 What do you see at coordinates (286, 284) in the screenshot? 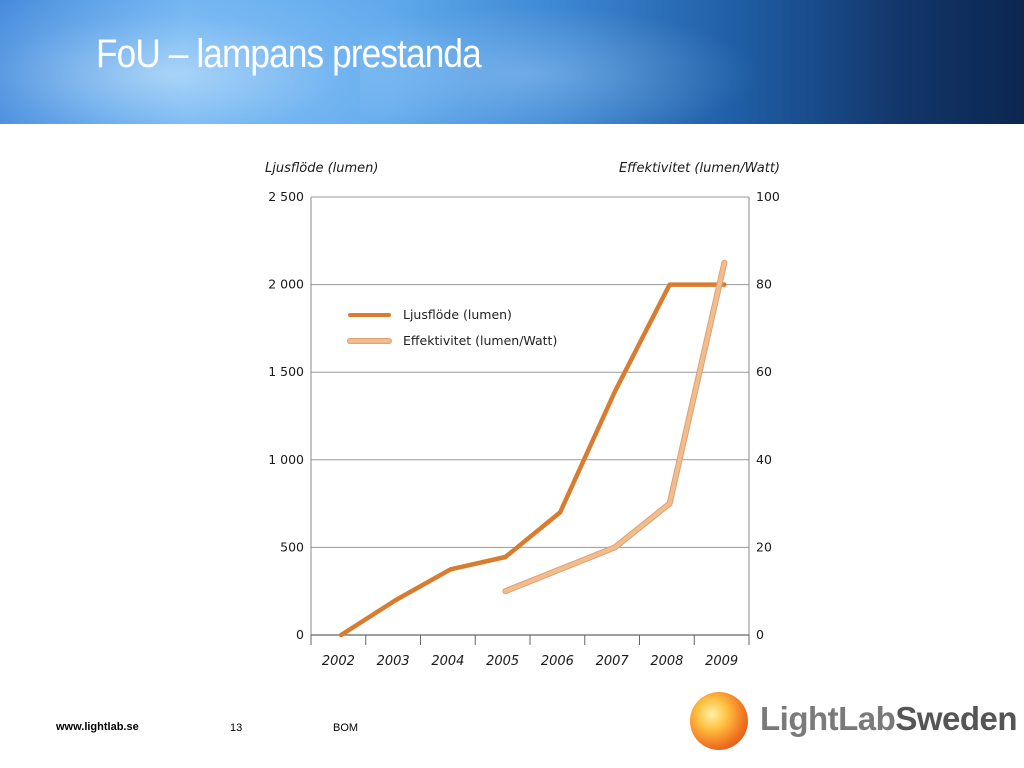
I see `left-tick-label: 2 000` at bounding box center [286, 284].